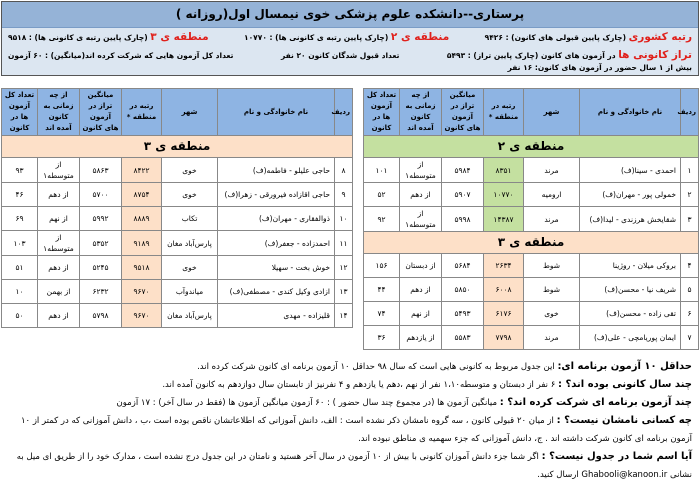  What do you see at coordinates (100, 291) in the screenshot?
I see `cell: ۶۲۳۲` at bounding box center [100, 291].